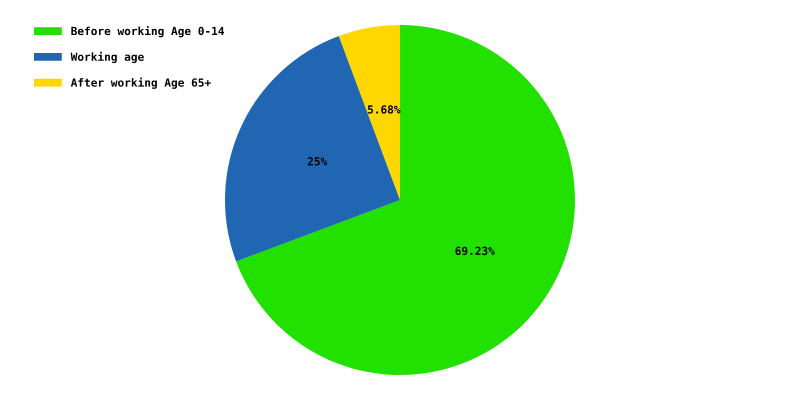  Describe the element at coordinates (475, 251) in the screenshot. I see `data-label: 69.23%` at that location.